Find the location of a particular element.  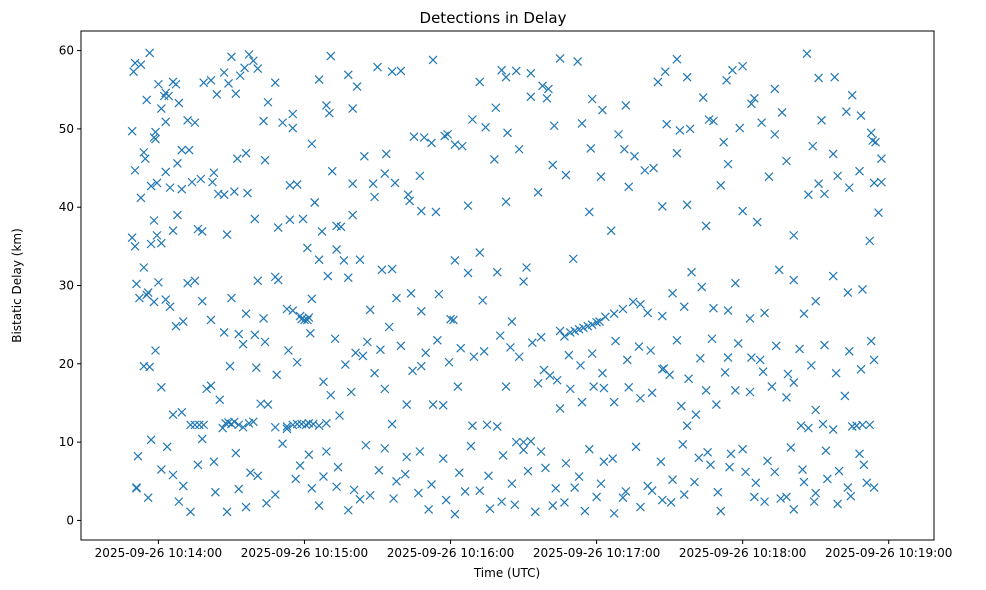

y-axis-label: Bistatic Delay (km) is located at coordinates (17, 285).